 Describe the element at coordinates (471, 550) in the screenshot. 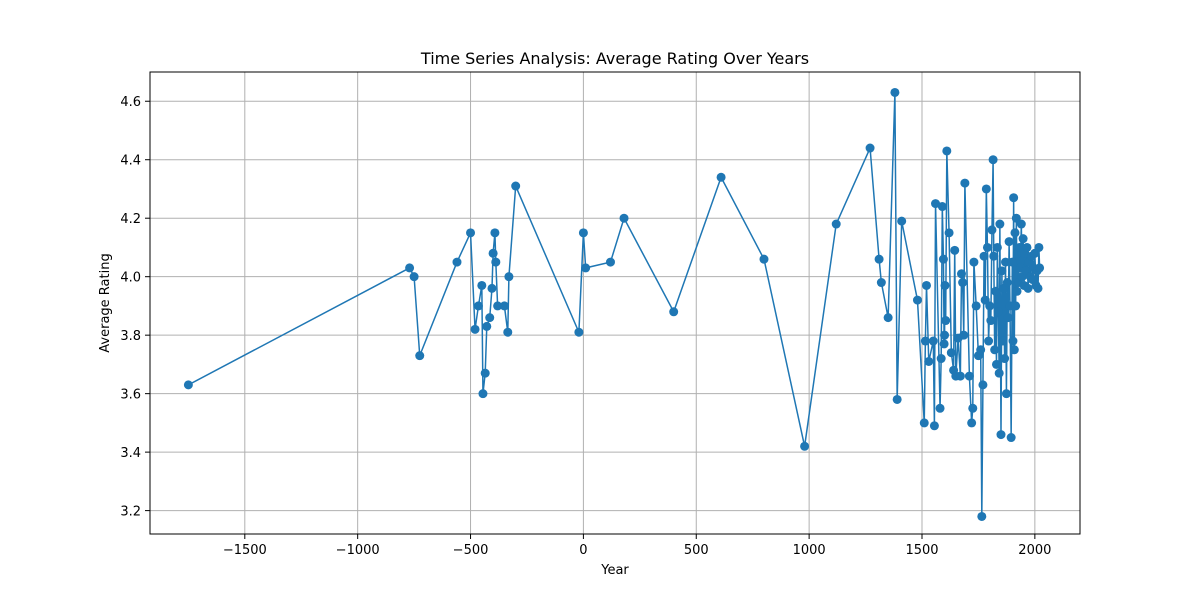

I see `x-tick-label: −500` at that location.